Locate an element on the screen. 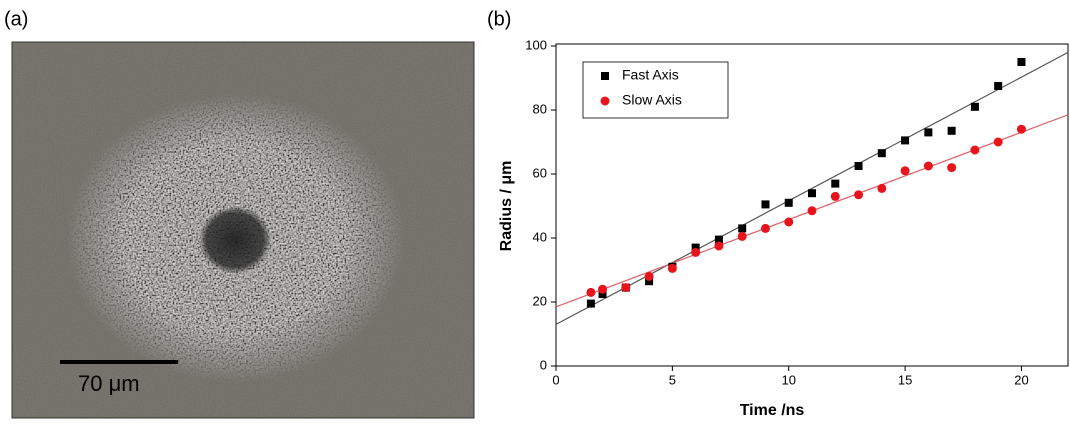  y-tick-label: 80 is located at coordinates (540, 108).